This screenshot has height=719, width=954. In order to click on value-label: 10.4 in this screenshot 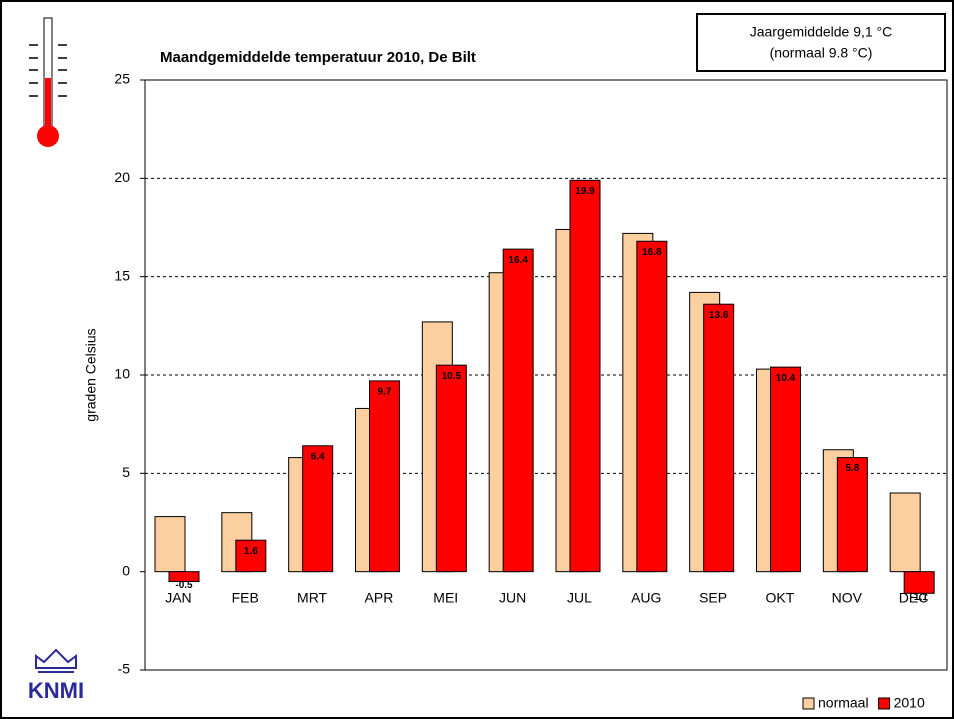, I will do `click(786, 378)`.